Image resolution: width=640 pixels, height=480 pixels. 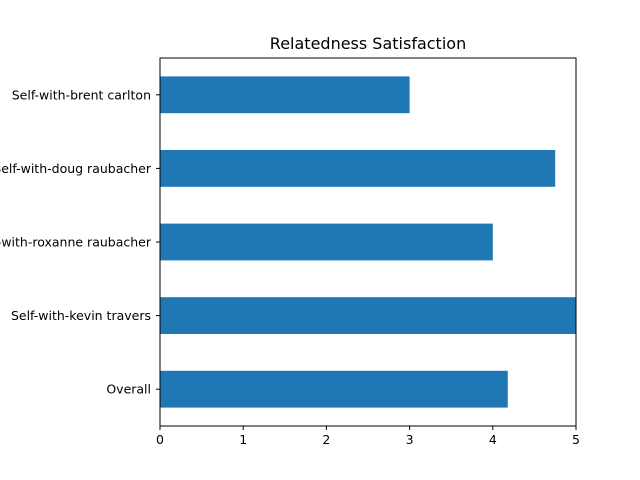 I want to click on y-tick-label-4: Self-with-brent carlton, so click(x=81, y=94).